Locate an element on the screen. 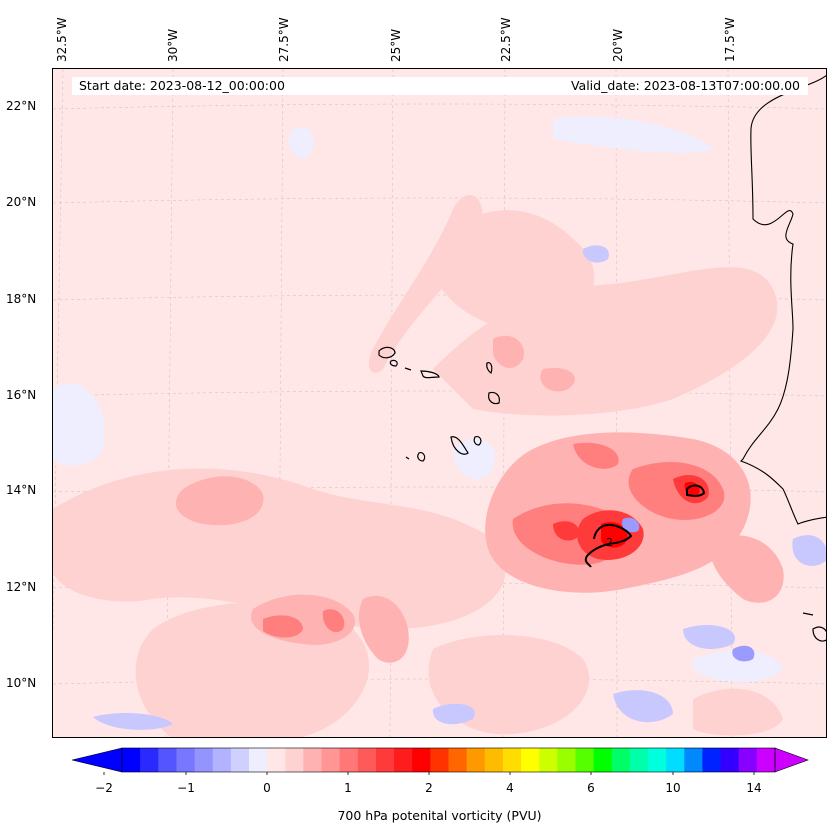  colorbar-under-arrow is located at coordinates (97, 760).